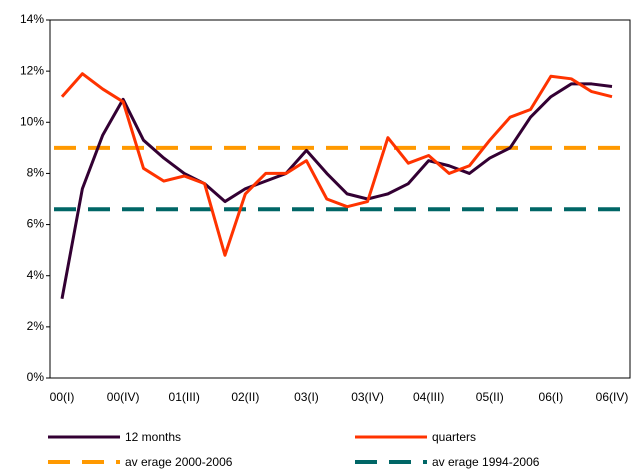 The image size is (637, 475). What do you see at coordinates (123, 397) in the screenshot?
I see `x-tick-label: 00(IV)` at bounding box center [123, 397].